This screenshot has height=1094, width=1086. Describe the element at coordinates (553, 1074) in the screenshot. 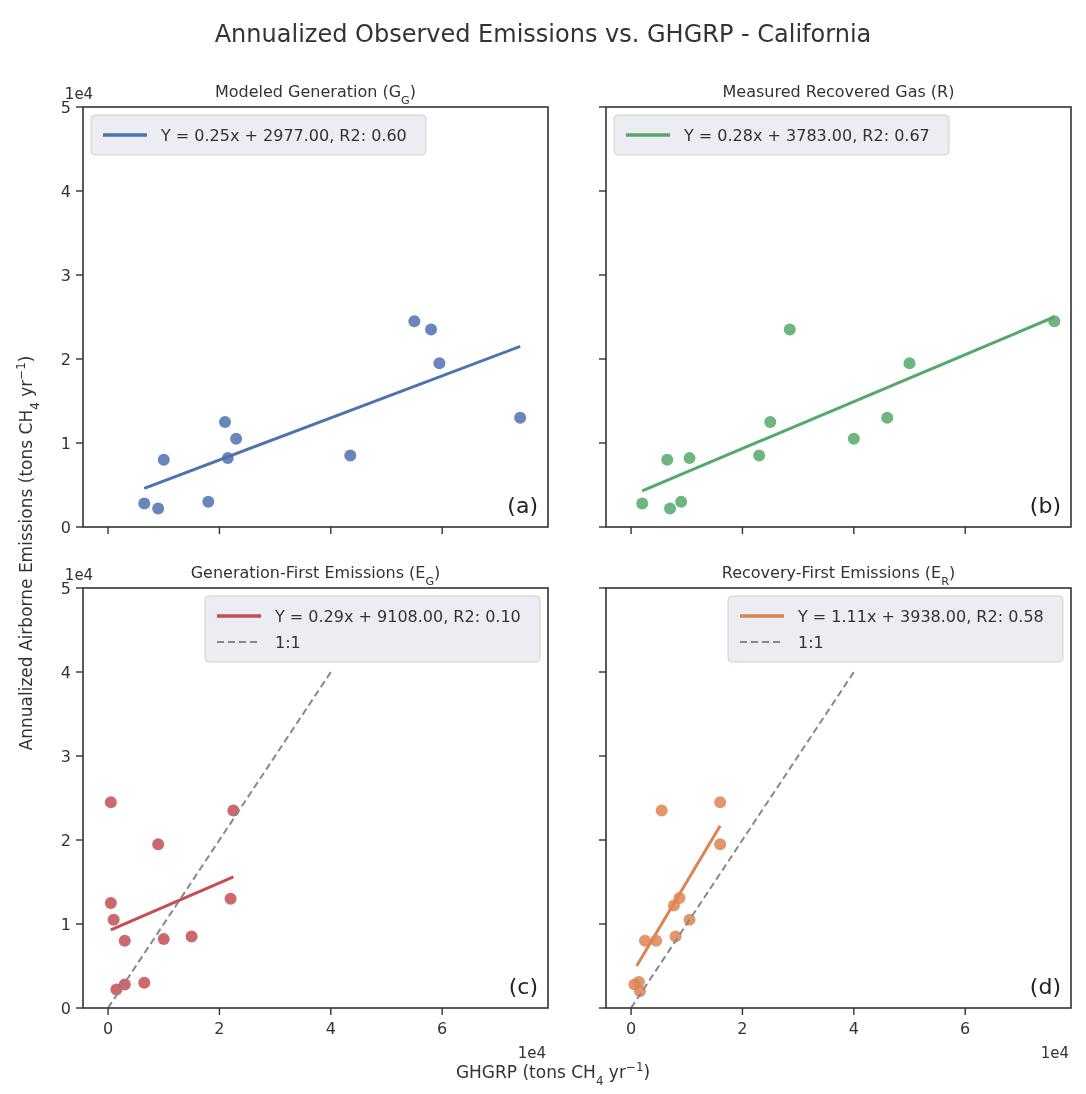

I see `x-axis-title: GHGRP (tons CH$_{4}$ yr$^{−1}$)` at that location.